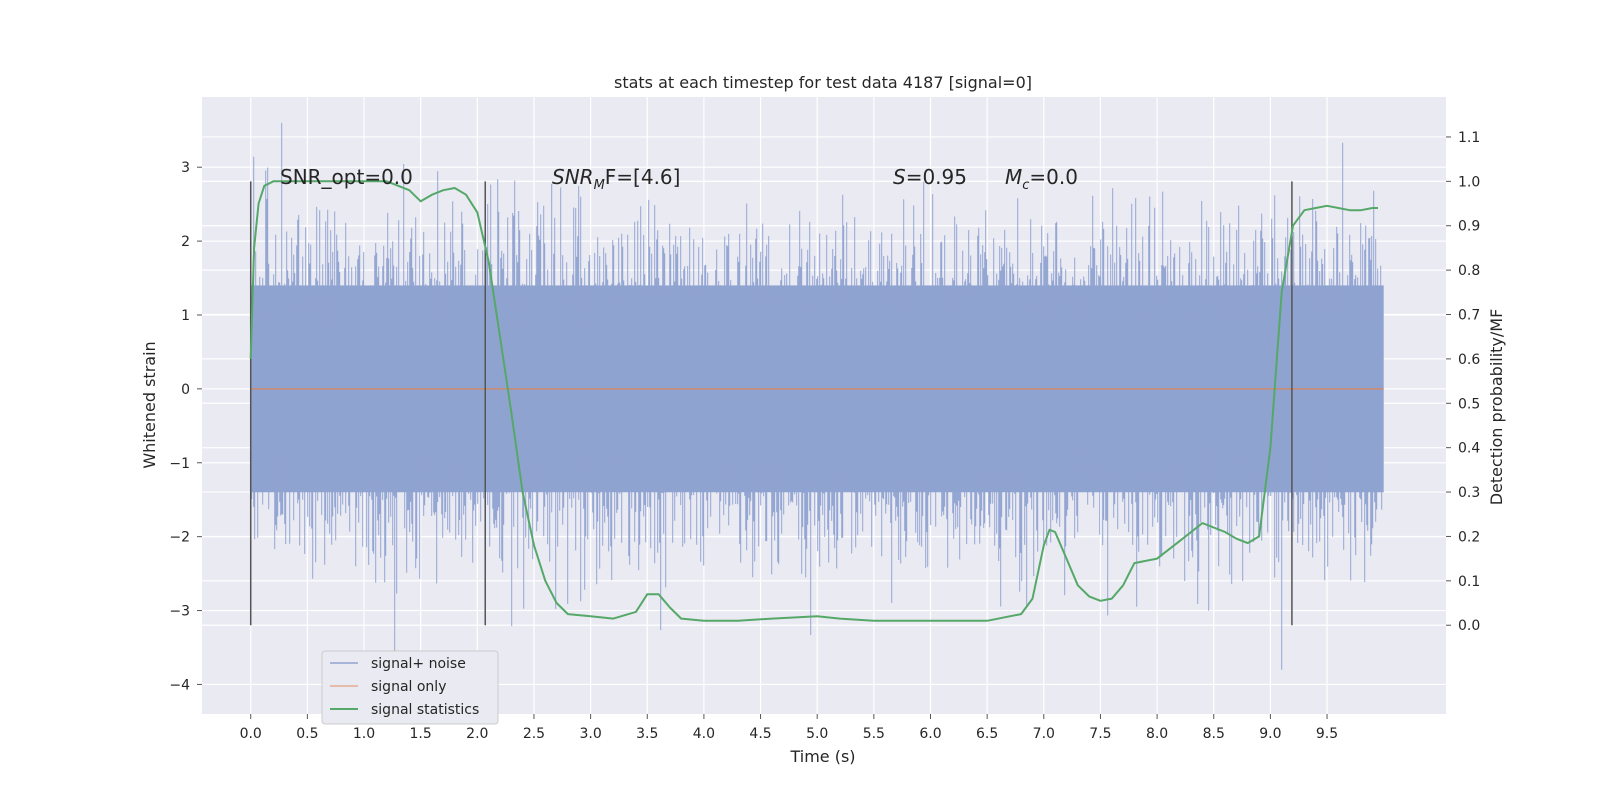  What do you see at coordinates (1463, 382) in the screenshot?
I see `y2-tick-labels: 1.1 1.0 0.9 0.8 0.7 0.6 0.5 0.4 0.3 0.2 0.1 0.0` at bounding box center [1463, 382].